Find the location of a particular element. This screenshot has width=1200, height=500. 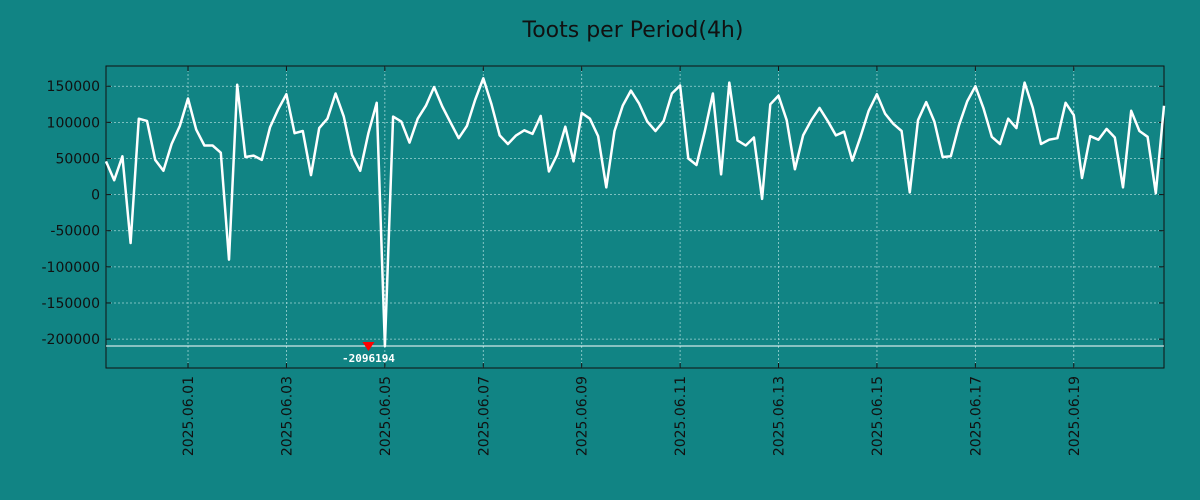

x-tick-label: 2025.06.07 is located at coordinates (484, 416).